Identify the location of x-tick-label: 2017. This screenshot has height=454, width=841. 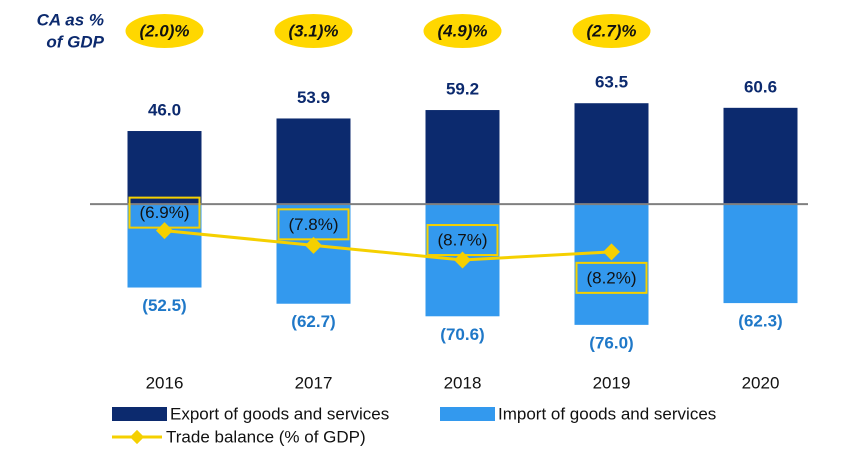
(314, 382).